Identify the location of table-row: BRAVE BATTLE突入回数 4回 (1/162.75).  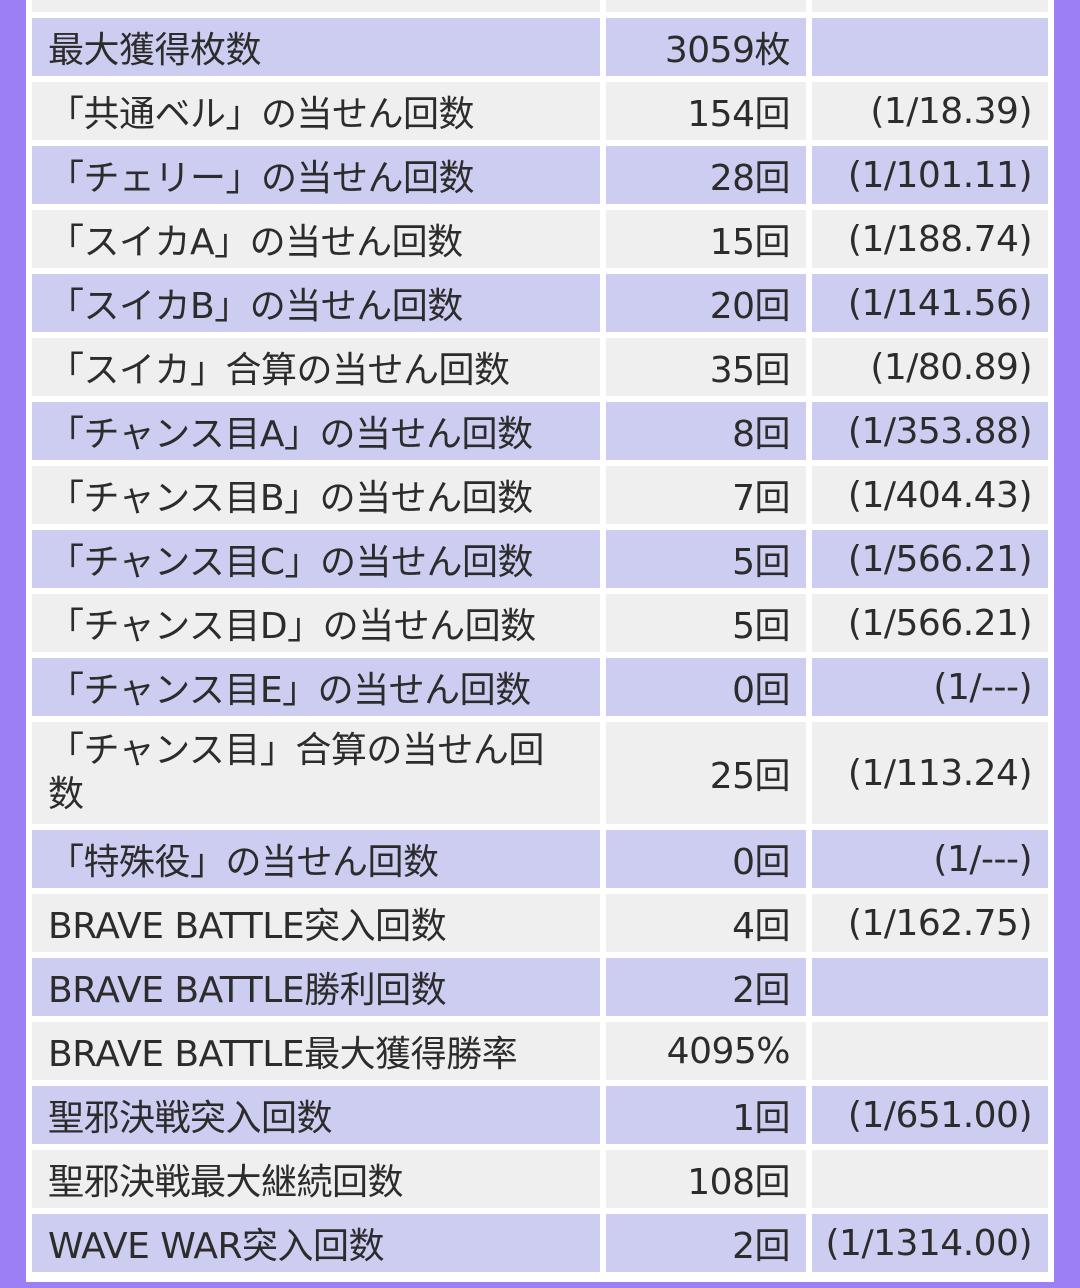
(540, 923).